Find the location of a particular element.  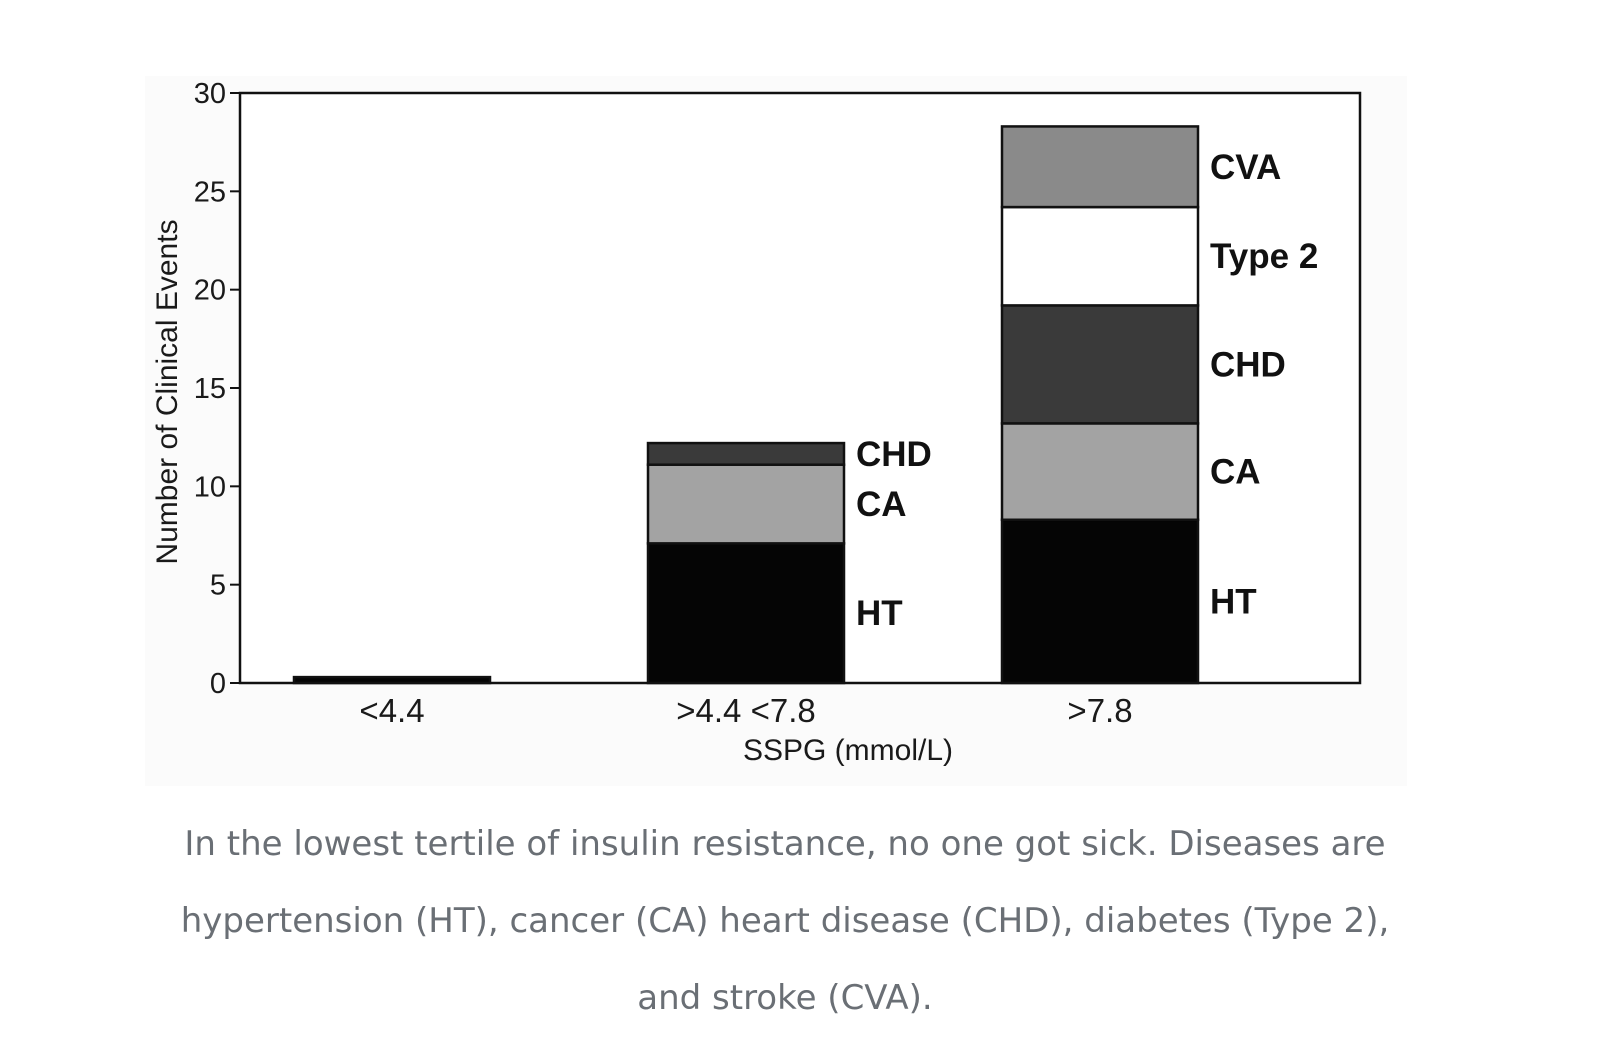

x-tick-label-1: >4.4 <7.8 is located at coordinates (745, 710).